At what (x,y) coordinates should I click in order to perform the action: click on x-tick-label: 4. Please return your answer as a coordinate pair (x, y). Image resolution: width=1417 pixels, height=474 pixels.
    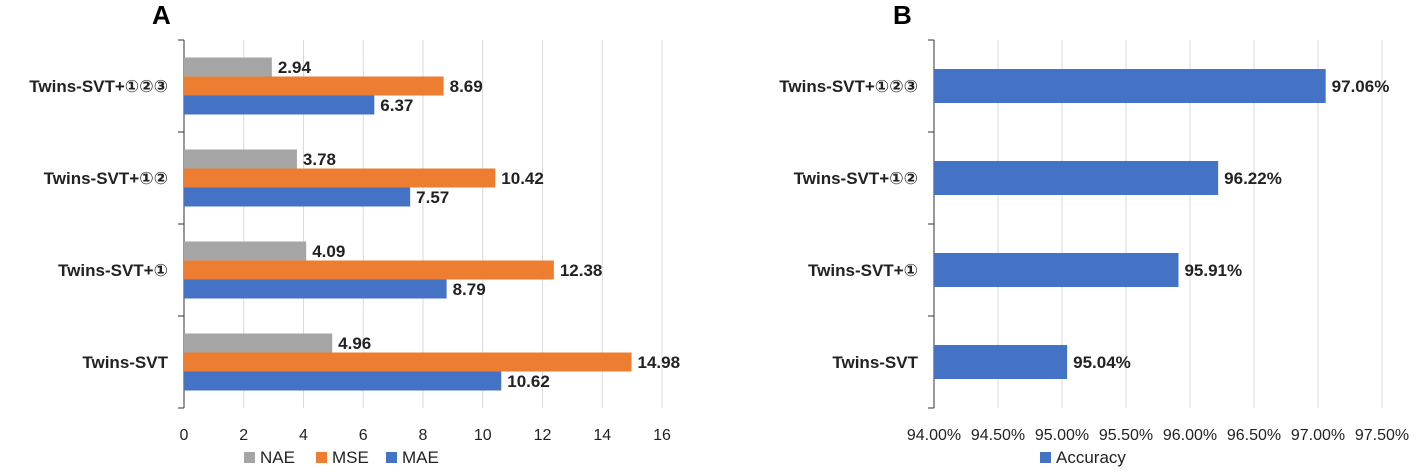
    Looking at the image, I should click on (303, 435).